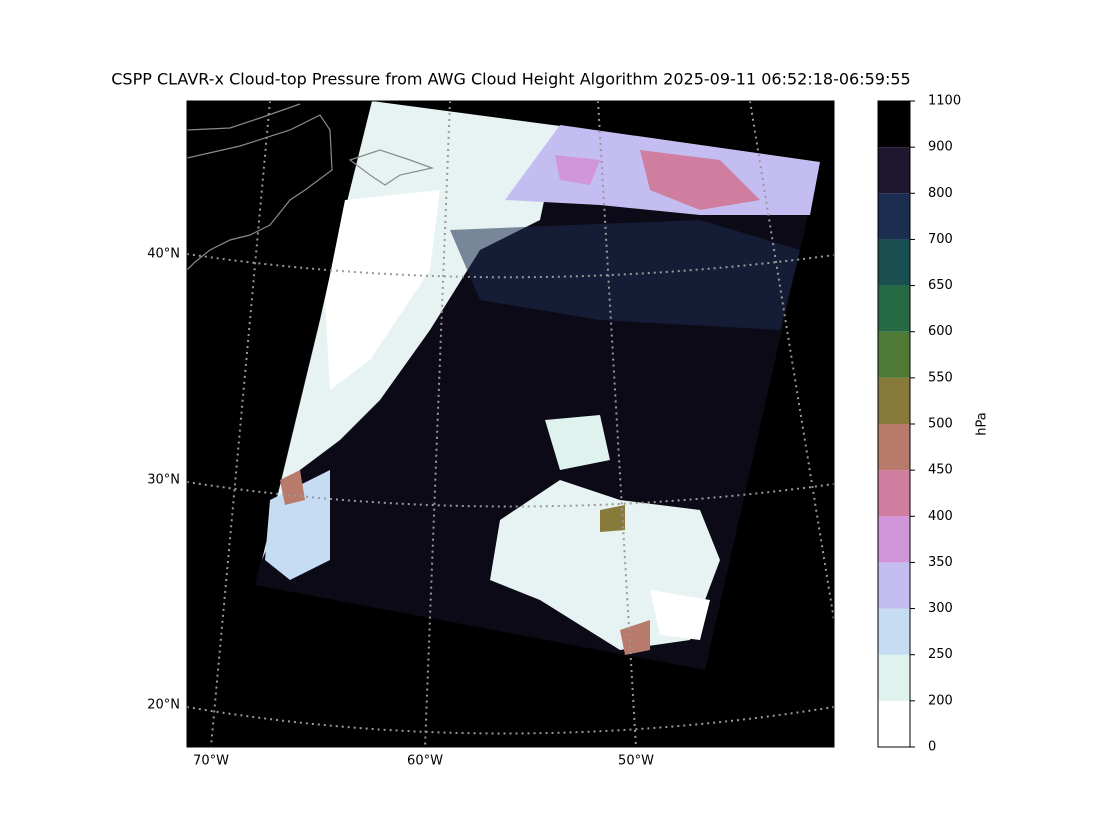 The width and height of the screenshot is (1120, 840). What do you see at coordinates (940, 147) in the screenshot?
I see `colorbar-tick-label: 900` at bounding box center [940, 147].